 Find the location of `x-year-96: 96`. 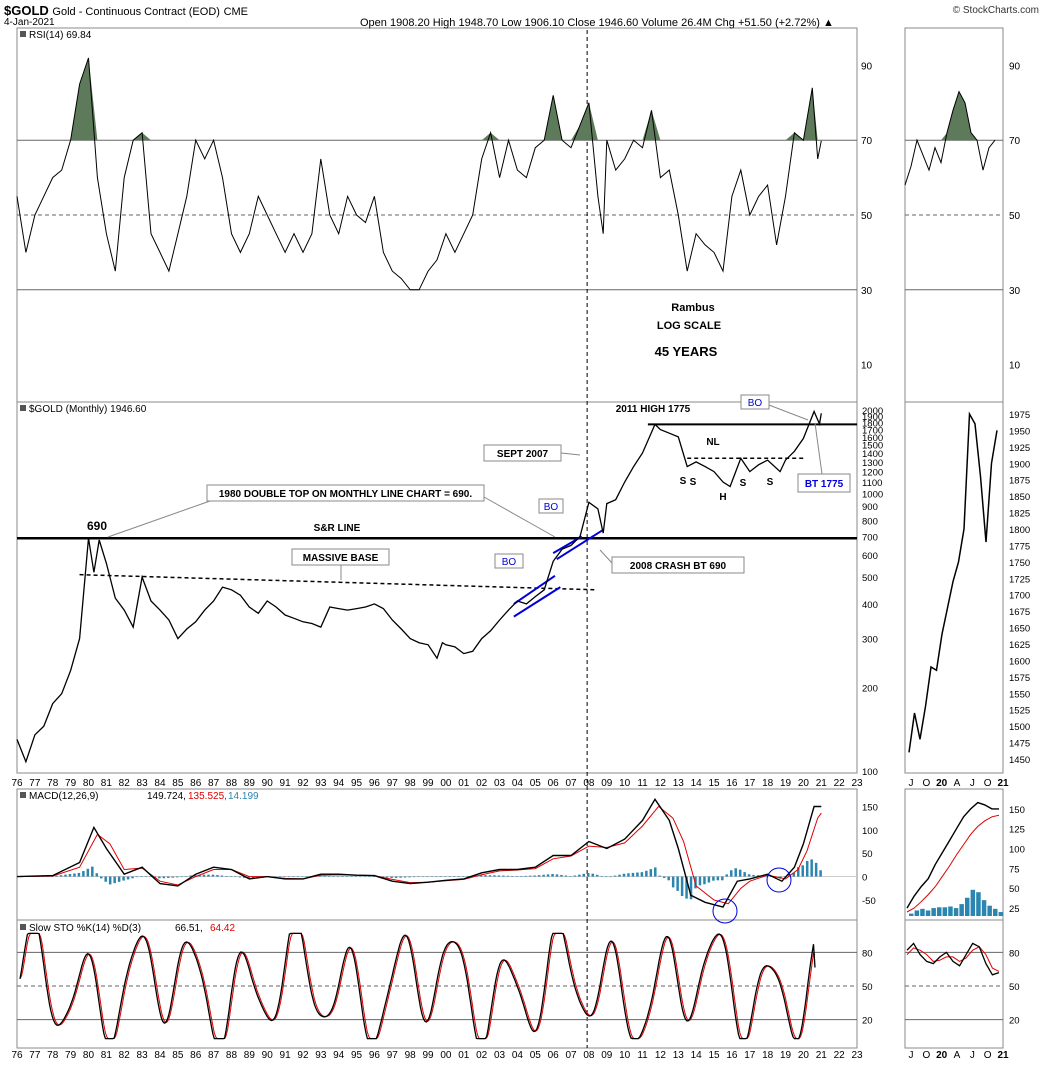

x-year-96: 96 is located at coordinates (375, 783).